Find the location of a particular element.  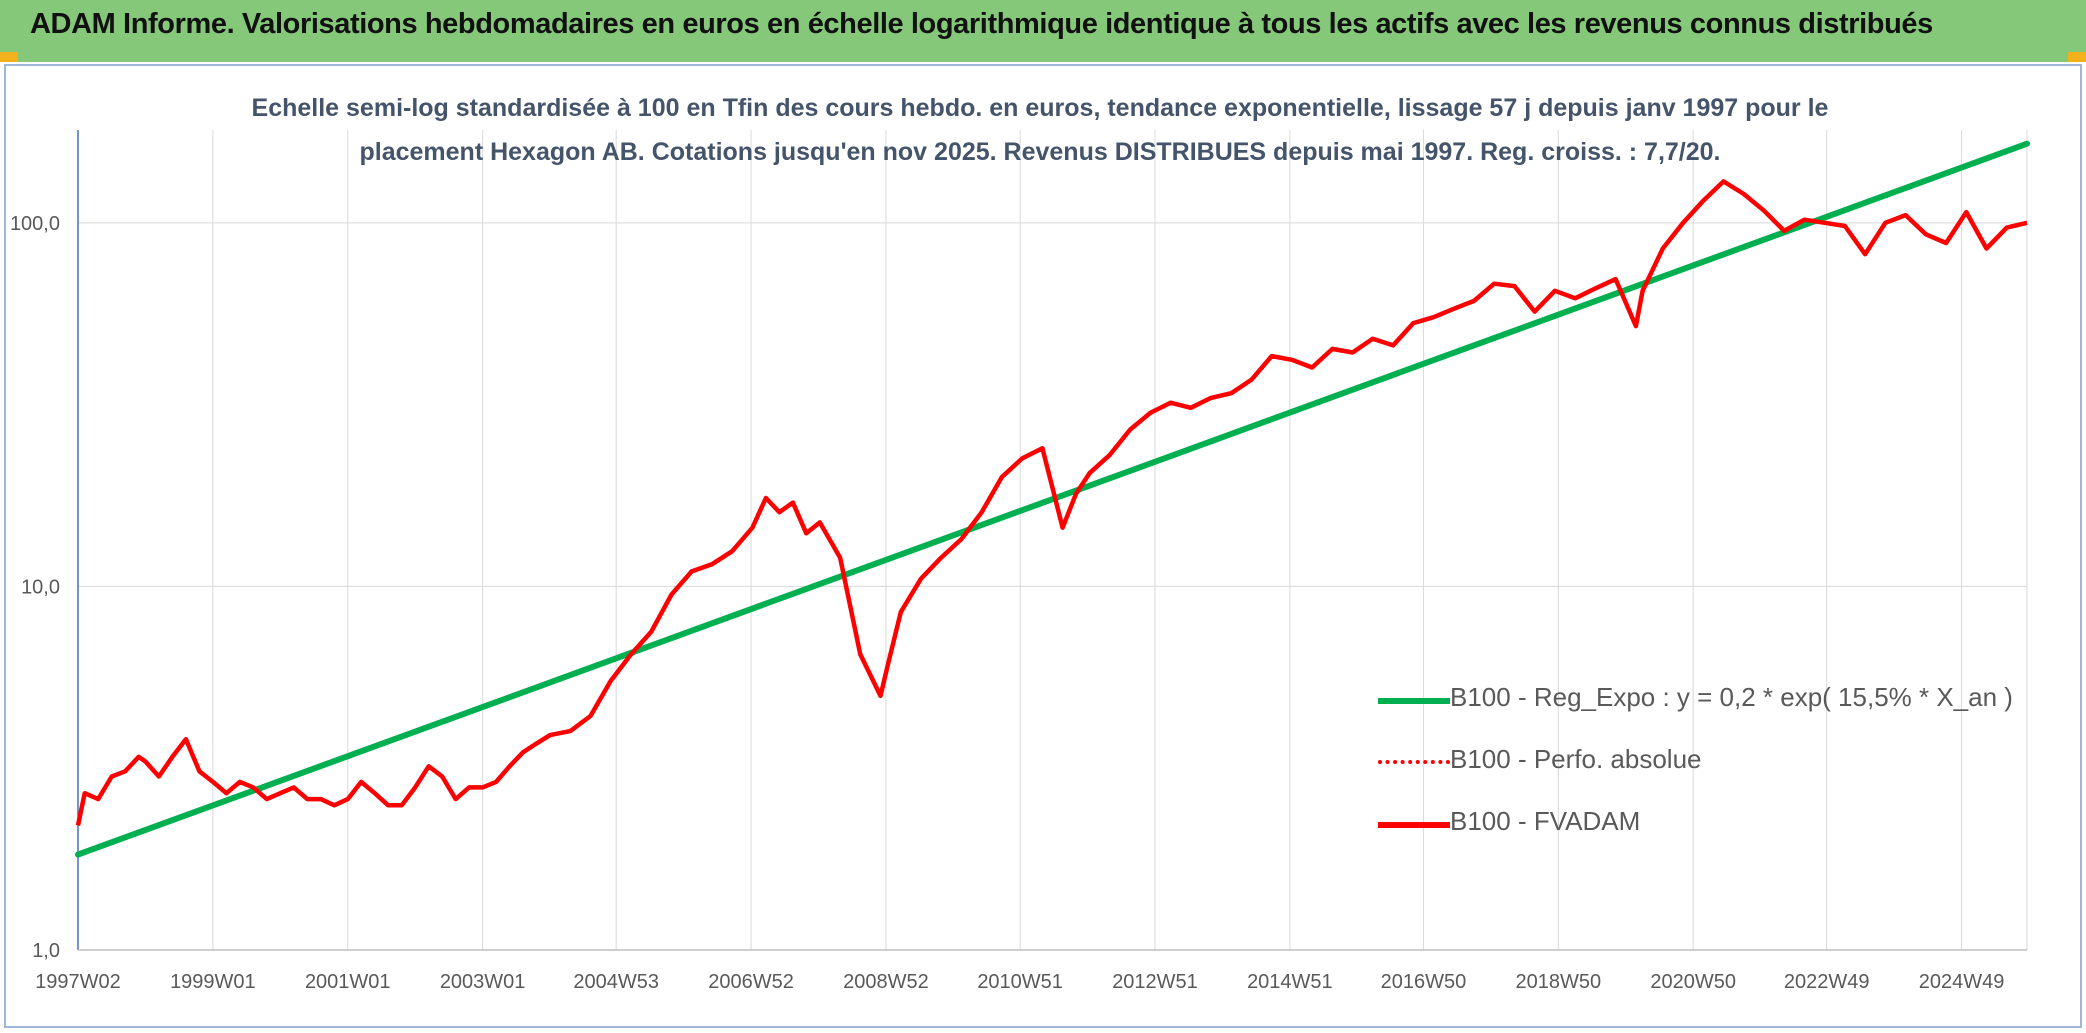

x-tick-label: 2016W50 is located at coordinates (1424, 982).